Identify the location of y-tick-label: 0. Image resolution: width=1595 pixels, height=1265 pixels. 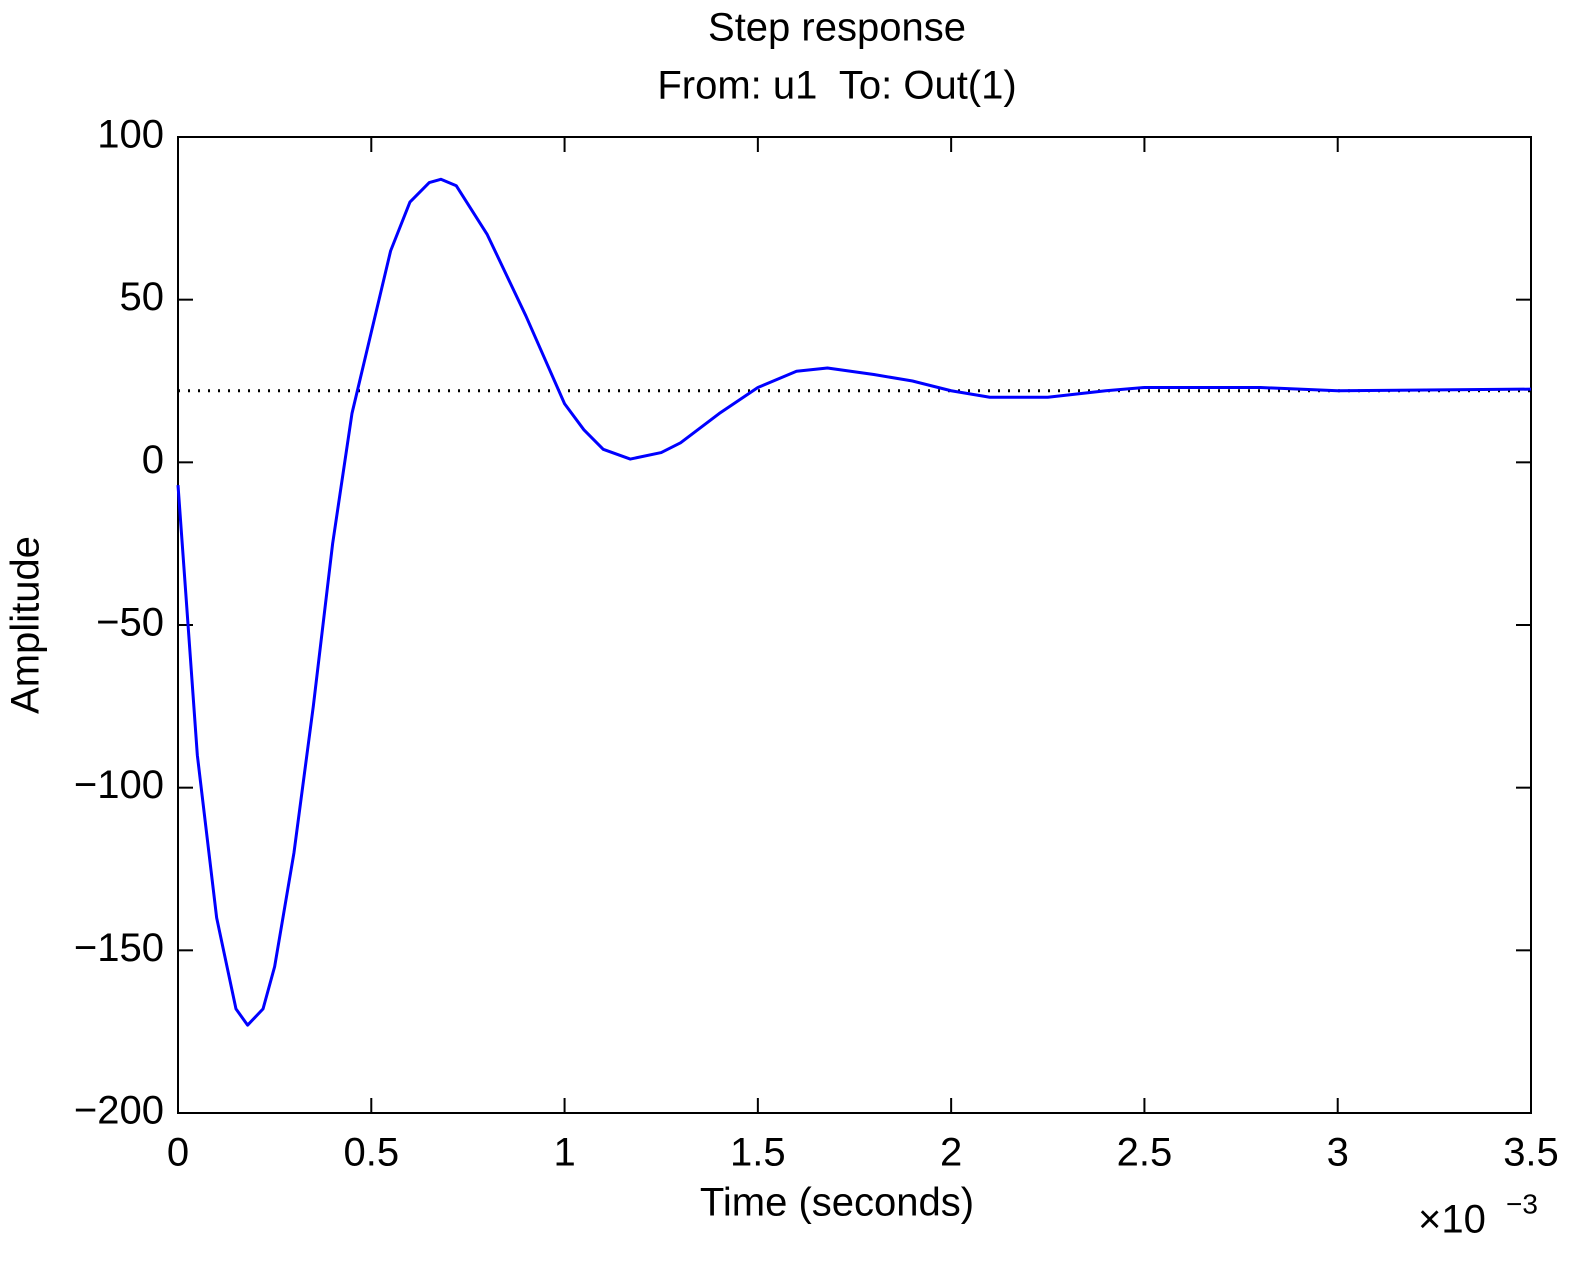
(153, 460).